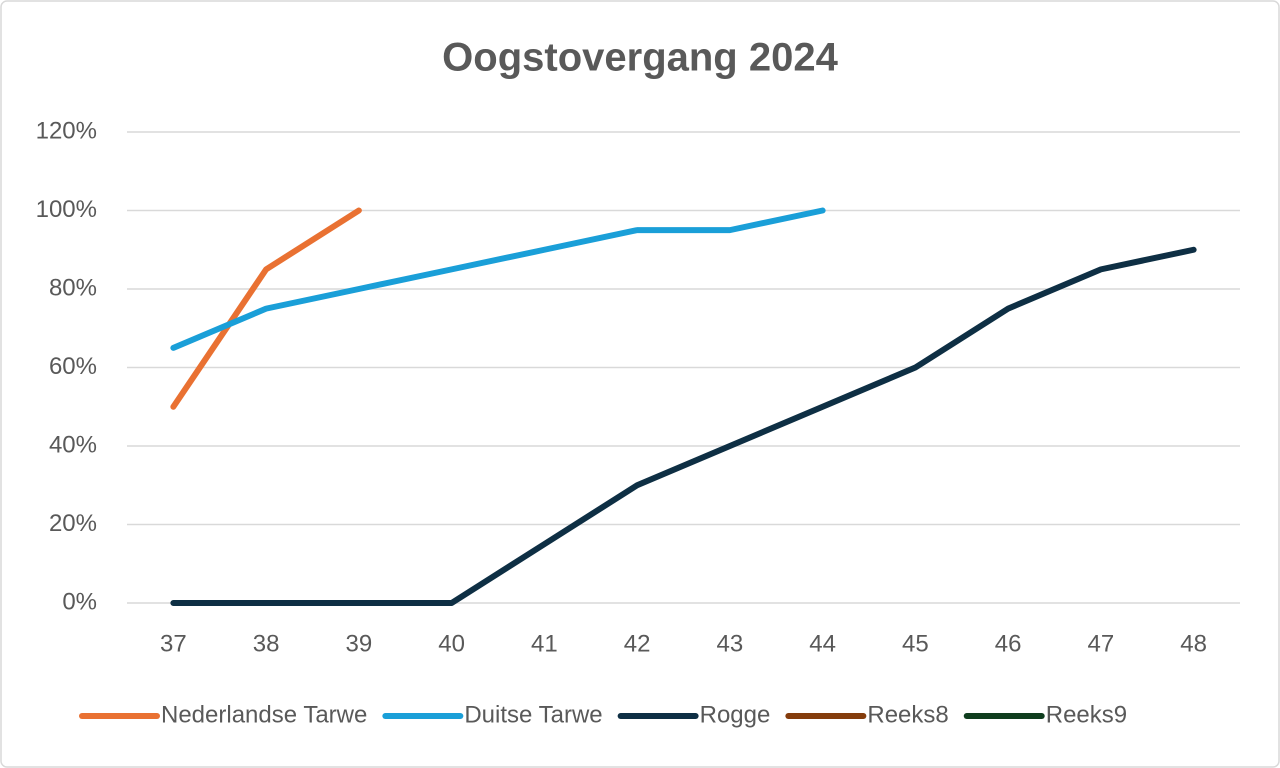  Describe the element at coordinates (533, 714) in the screenshot. I see `legend-label: Duitse Tarwe` at that location.